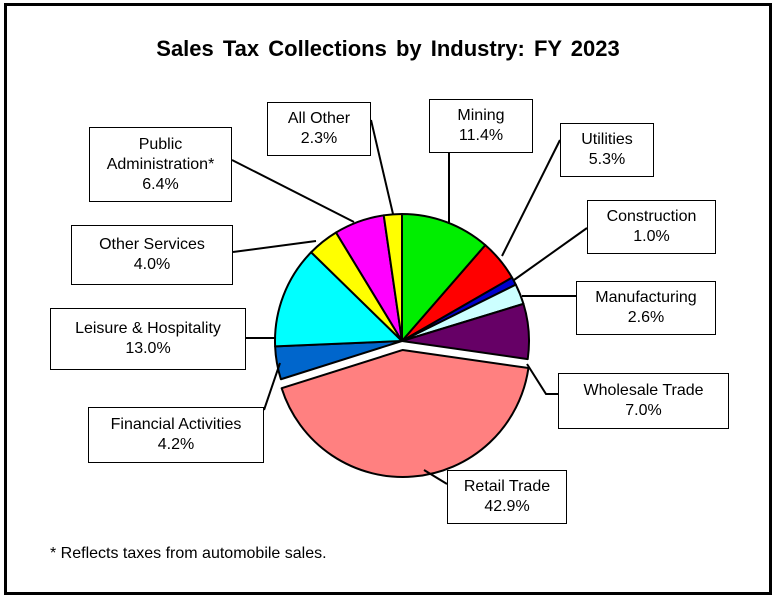 This screenshot has width=776, height=599. What do you see at coordinates (643, 390) in the screenshot?
I see `data-label-name: Wholesale Trade` at bounding box center [643, 390].